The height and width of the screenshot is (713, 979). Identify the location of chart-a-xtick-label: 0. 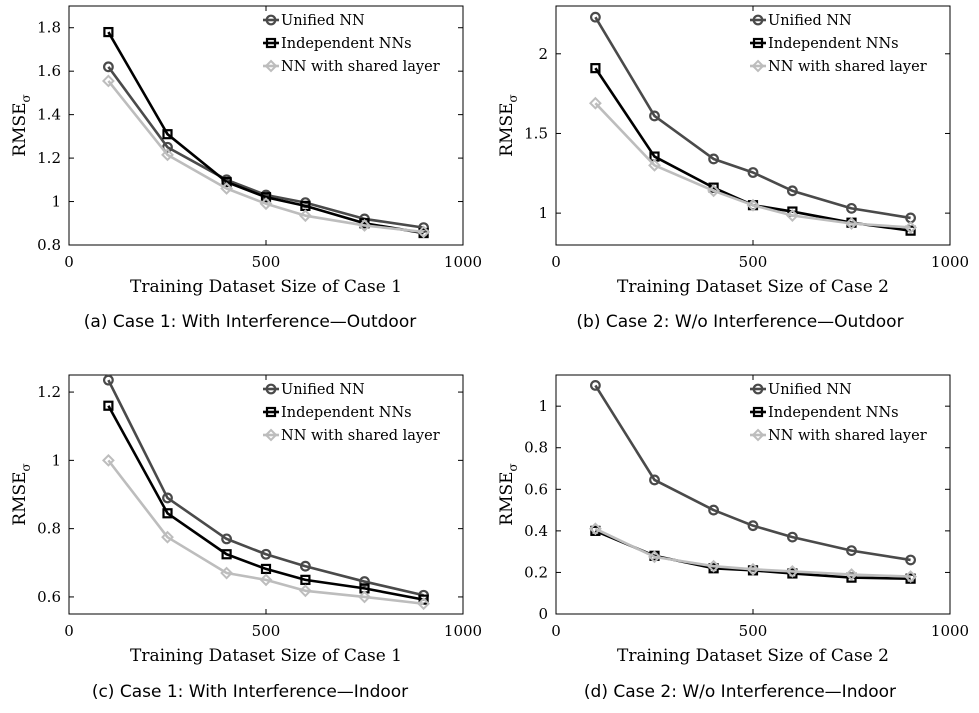
(69, 262).